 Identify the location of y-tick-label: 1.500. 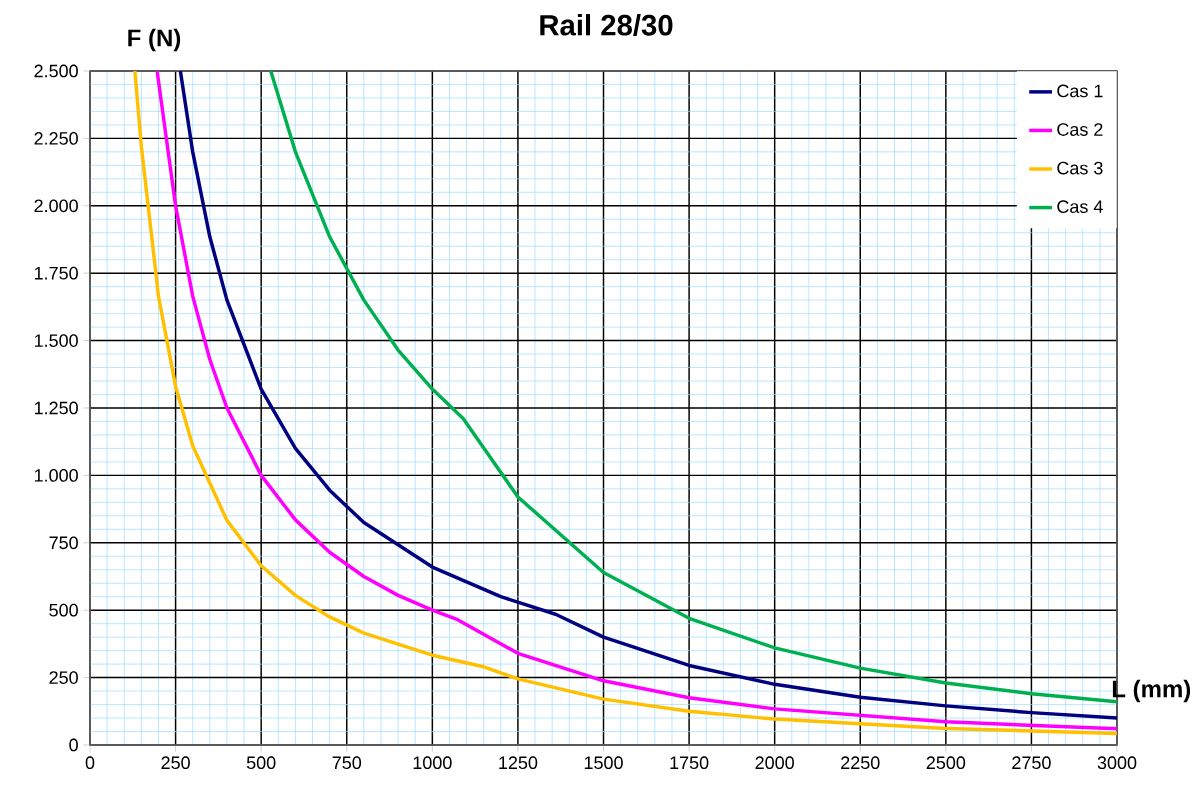
(56, 340).